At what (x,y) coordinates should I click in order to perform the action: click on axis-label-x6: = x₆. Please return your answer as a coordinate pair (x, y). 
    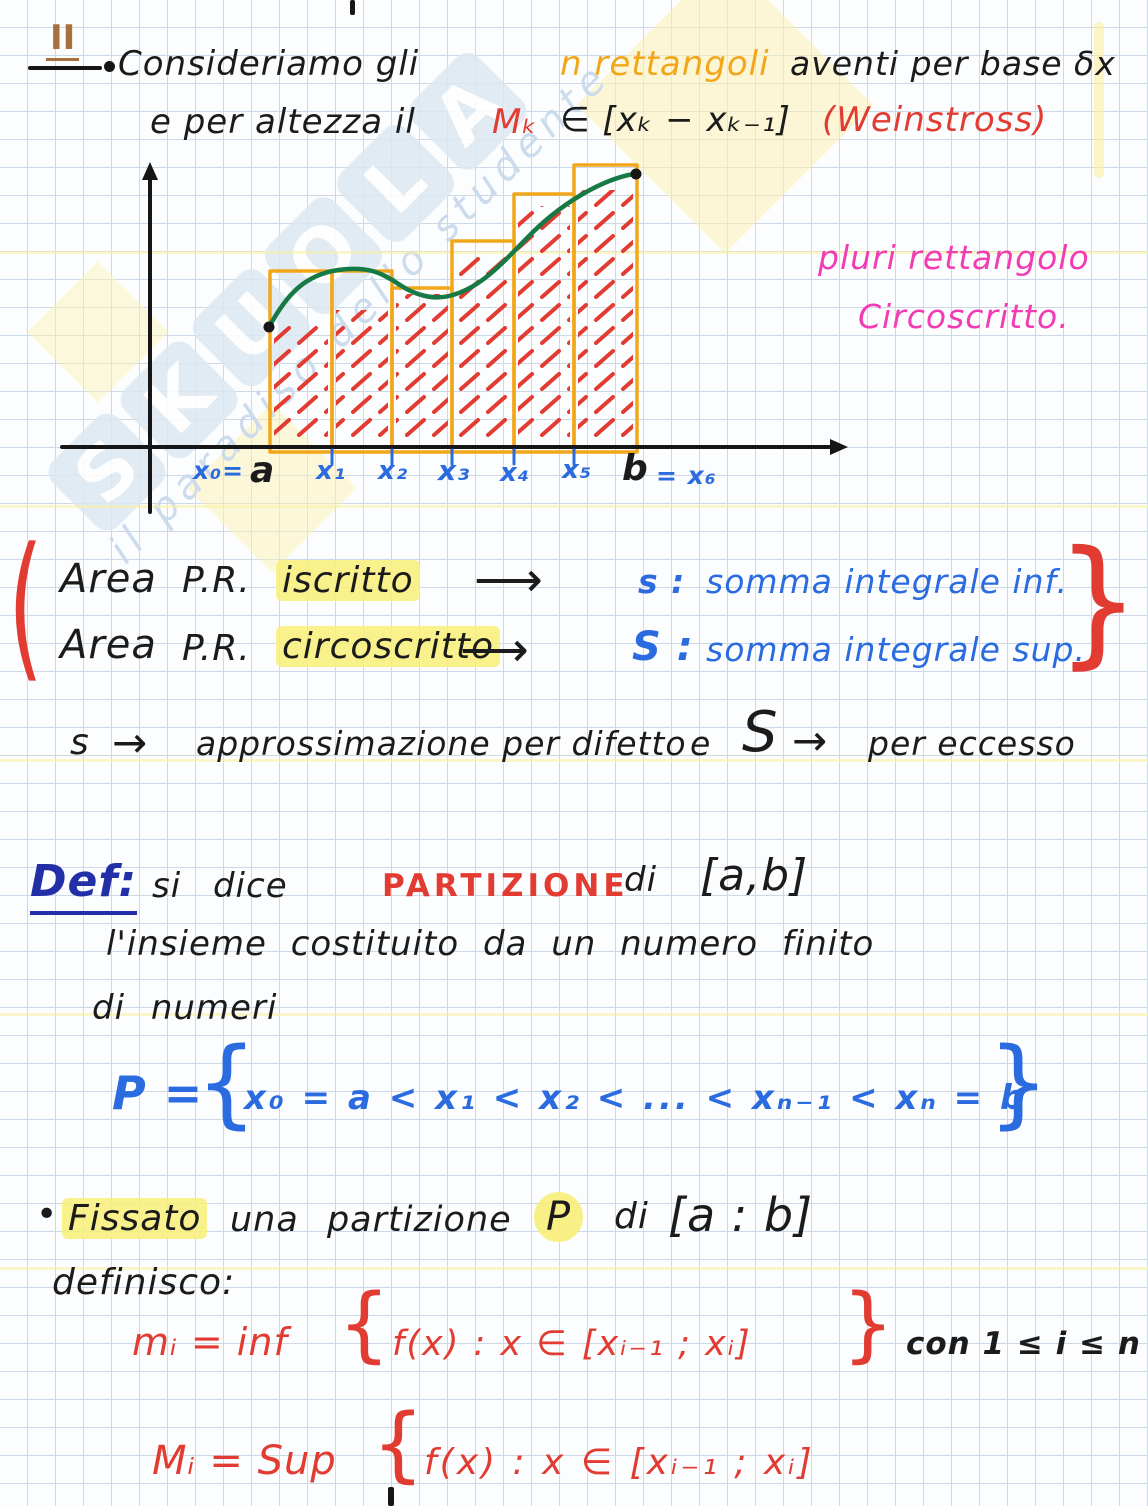
    Looking at the image, I should click on (686, 475).